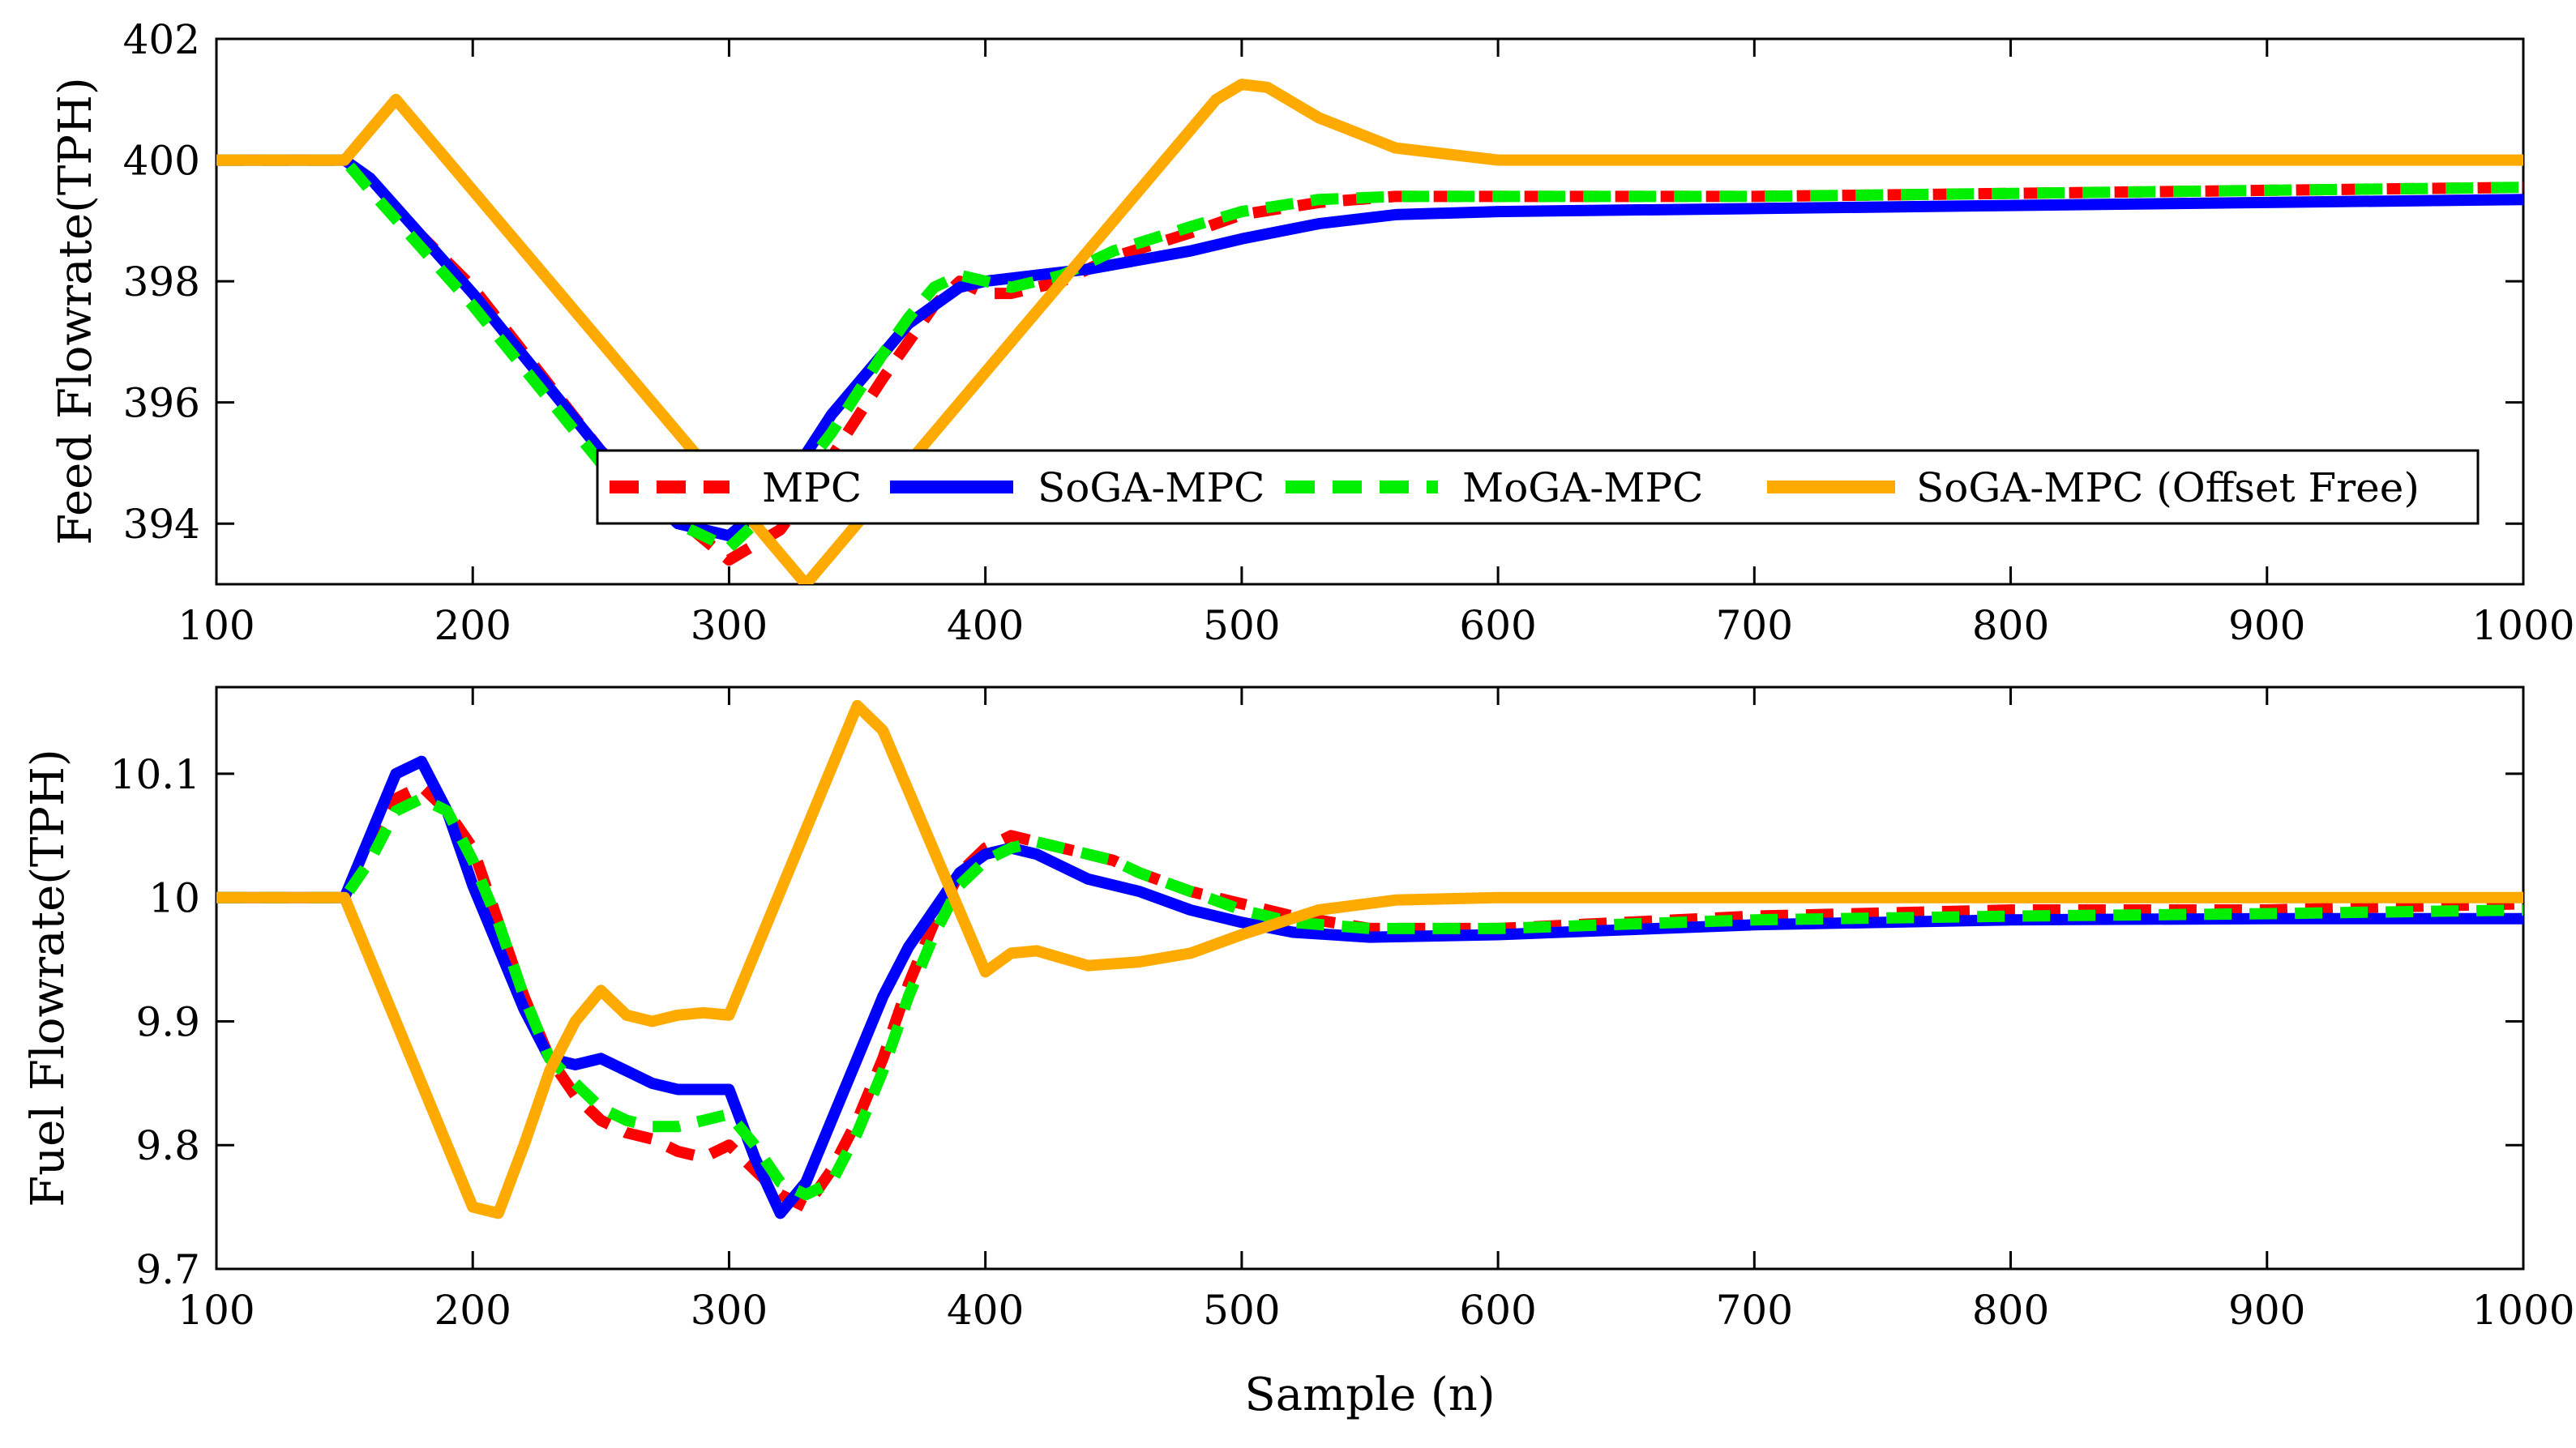 The height and width of the screenshot is (1448, 2576). I want to click on top-xtick-label: 100, so click(216, 625).